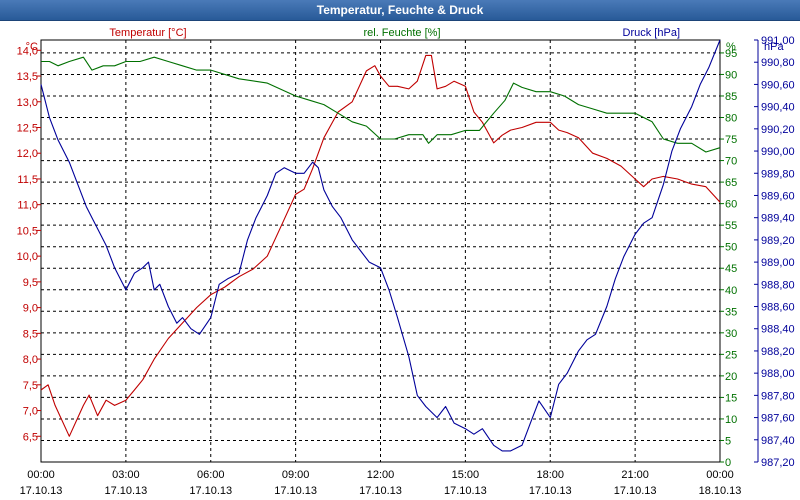  What do you see at coordinates (774, 47) in the screenshot?
I see `pressure-unit-label: hPa` at bounding box center [774, 47].